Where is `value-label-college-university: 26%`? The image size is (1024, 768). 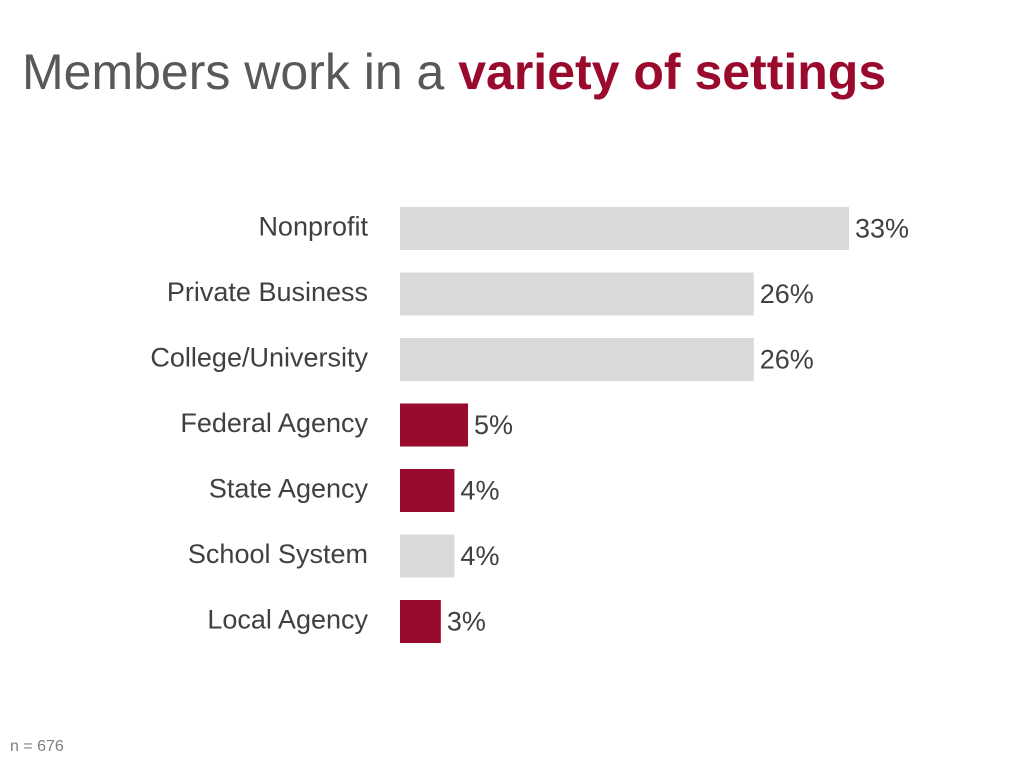 value-label-college-university: 26% is located at coordinates (787, 360).